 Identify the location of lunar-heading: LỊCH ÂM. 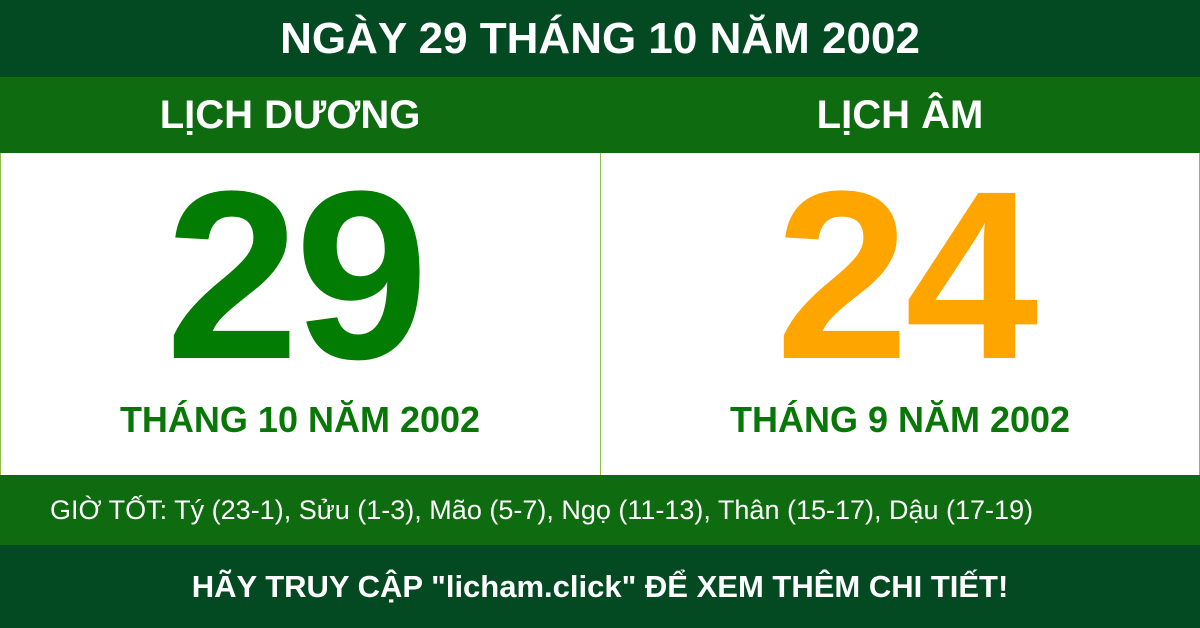
(900, 115).